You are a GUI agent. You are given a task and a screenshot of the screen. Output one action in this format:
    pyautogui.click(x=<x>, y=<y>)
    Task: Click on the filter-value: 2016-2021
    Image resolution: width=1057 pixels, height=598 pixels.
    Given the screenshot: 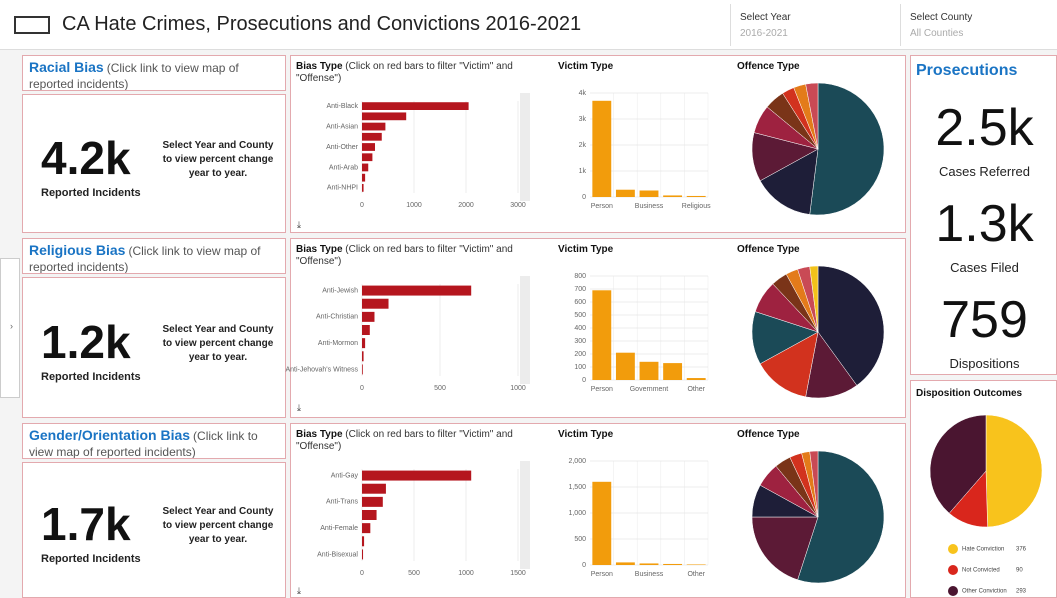 What is the action you would take?
    pyautogui.click(x=764, y=33)
    